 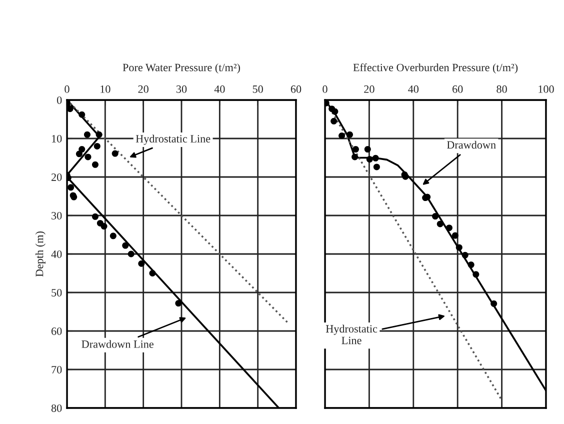 I want to click on y-tick-label: 50, so click(x=57, y=292).